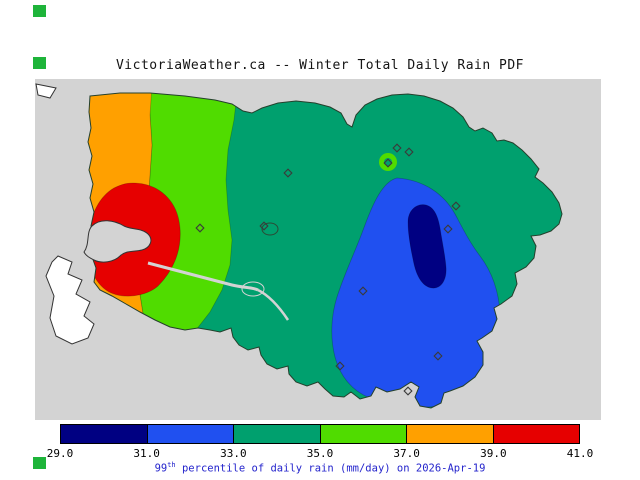 This screenshot has height=480, width=640. Describe the element at coordinates (161, 468) in the screenshot. I see `caption-prefix: 99` at that location.